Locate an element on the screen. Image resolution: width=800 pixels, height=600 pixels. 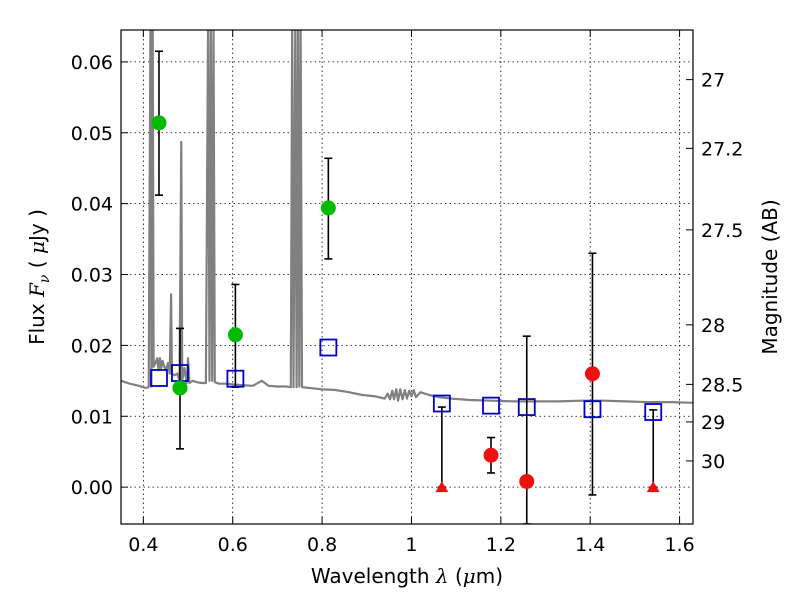
y2-axis-title: Magnitude (AB) is located at coordinates (770, 276).